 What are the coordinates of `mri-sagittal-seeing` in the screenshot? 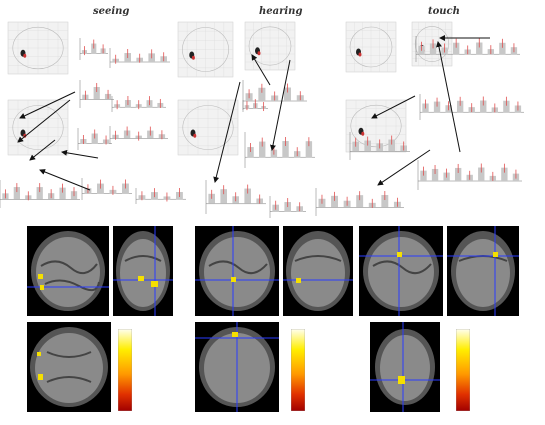 It's located at (68, 271).